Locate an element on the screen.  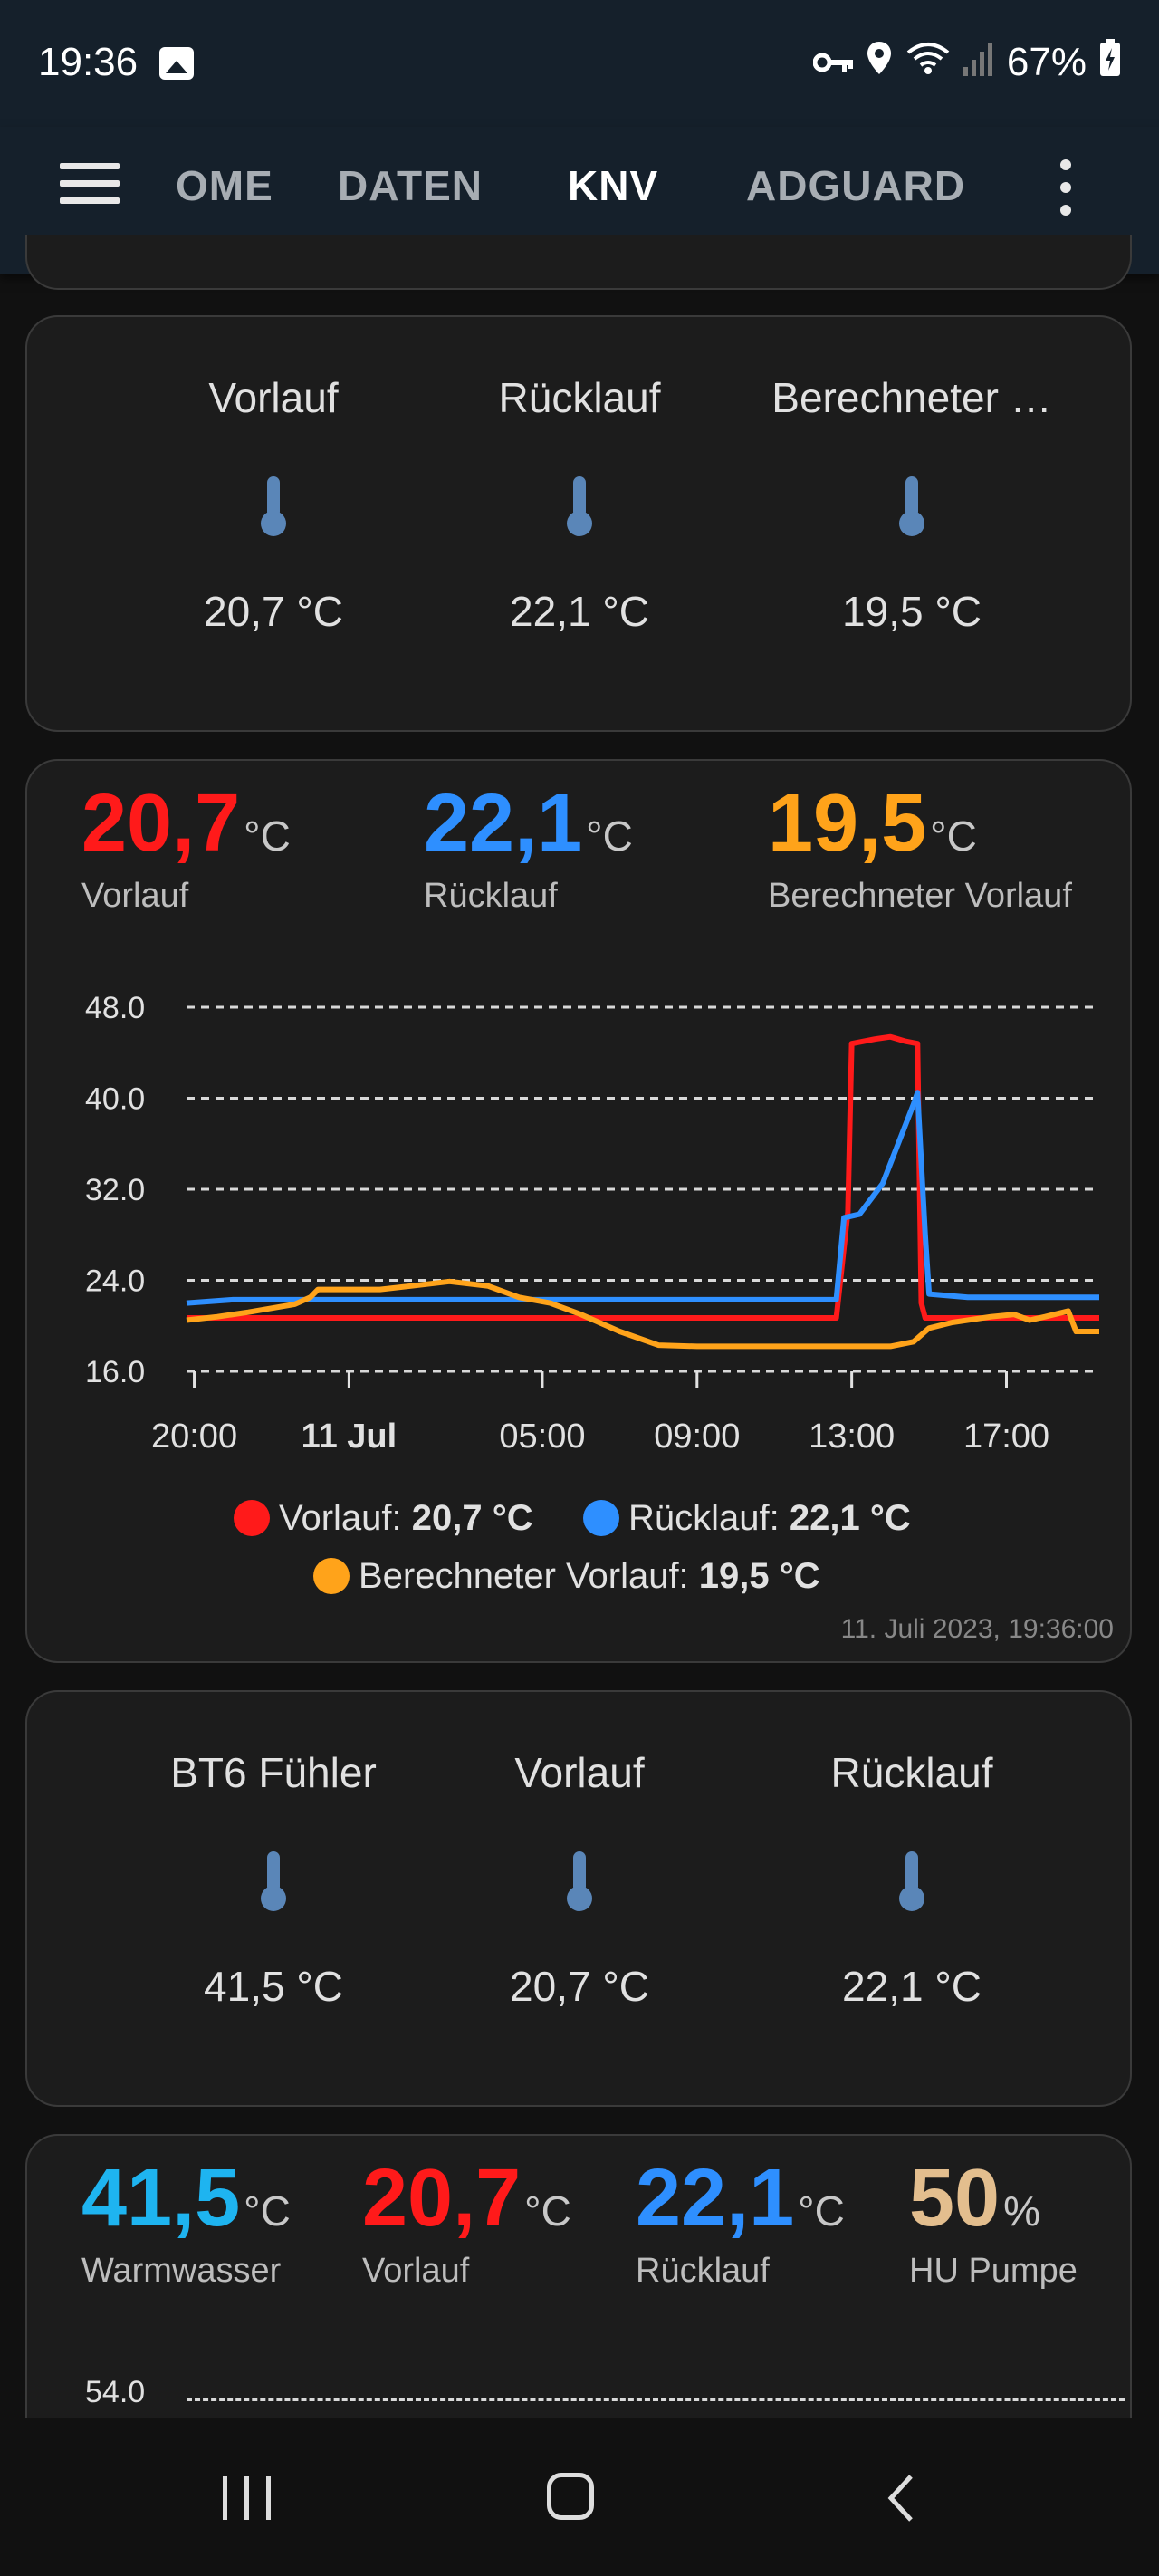
legend-name: Berechneter Vorlauf: is located at coordinates (524, 1576).